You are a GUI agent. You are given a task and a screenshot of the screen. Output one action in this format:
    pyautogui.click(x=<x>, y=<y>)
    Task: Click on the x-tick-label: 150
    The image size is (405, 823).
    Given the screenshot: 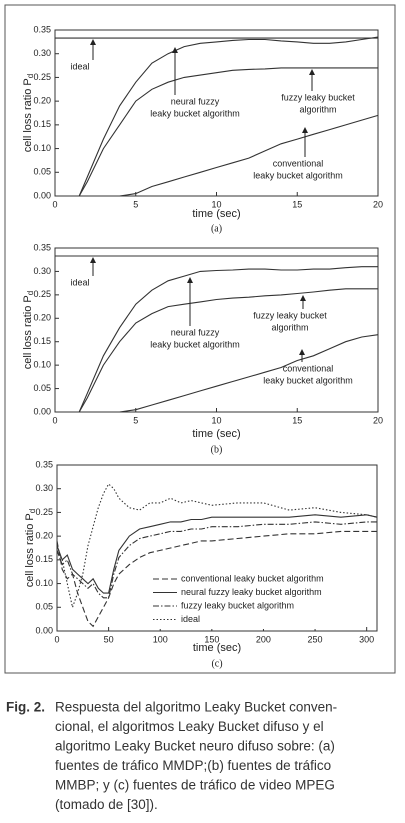 What is the action you would take?
    pyautogui.click(x=211, y=639)
    